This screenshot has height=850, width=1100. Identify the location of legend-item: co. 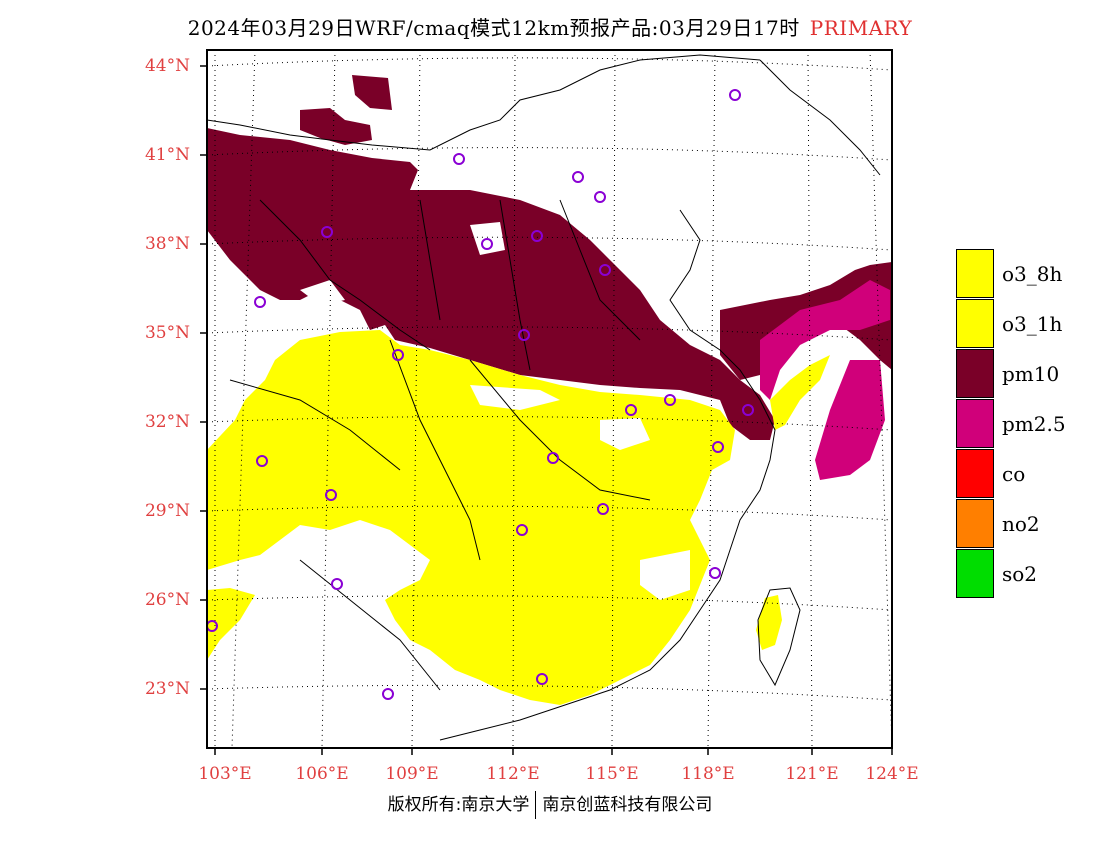
(1028, 474).